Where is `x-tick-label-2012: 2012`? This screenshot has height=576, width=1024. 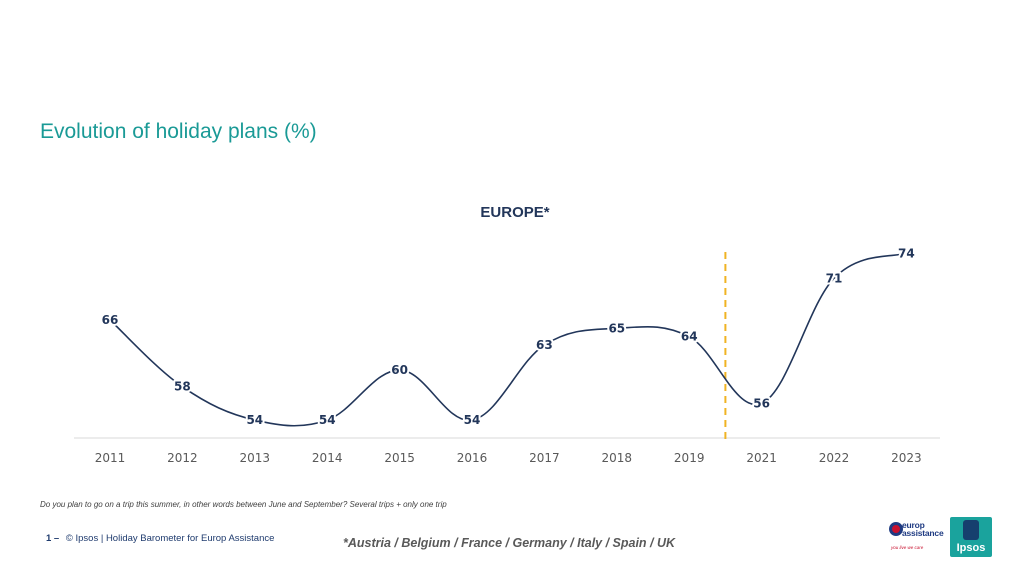
x-tick-label-2012: 2012 is located at coordinates (182, 458).